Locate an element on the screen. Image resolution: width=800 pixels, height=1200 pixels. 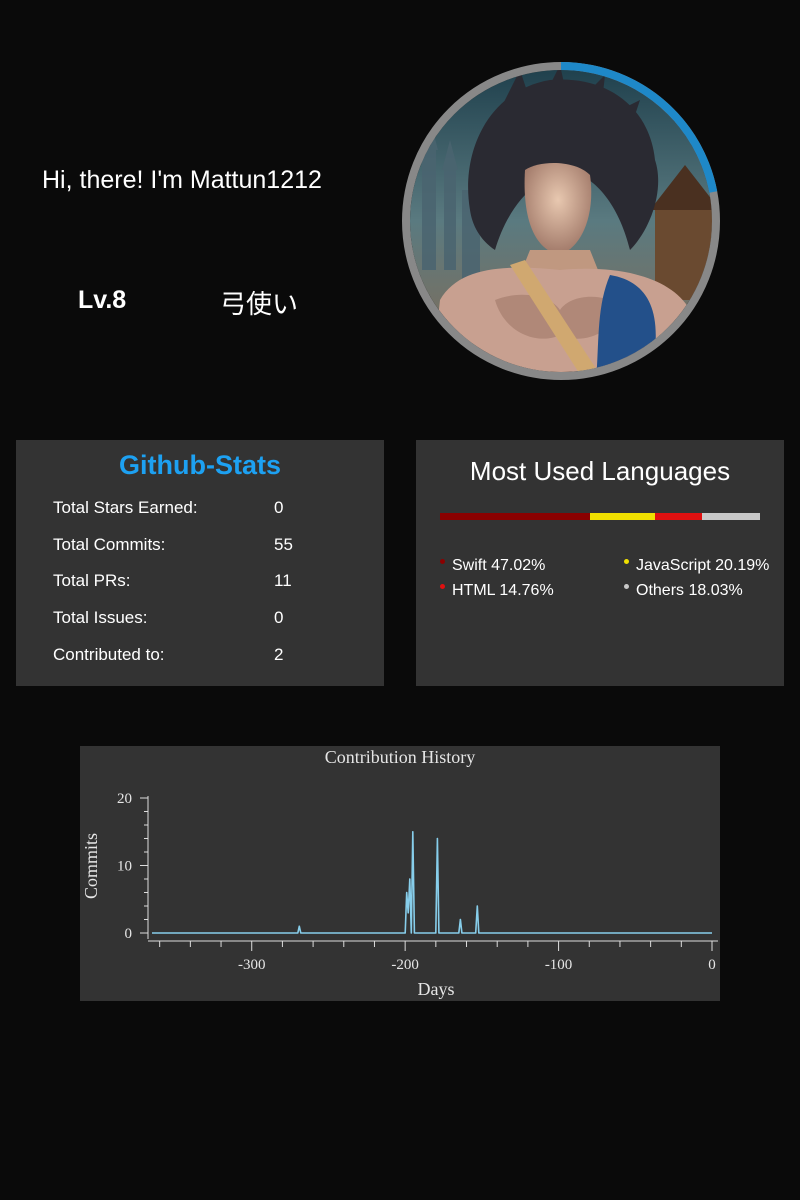
chart-ytick-label: 20 is located at coordinates (124, 799).